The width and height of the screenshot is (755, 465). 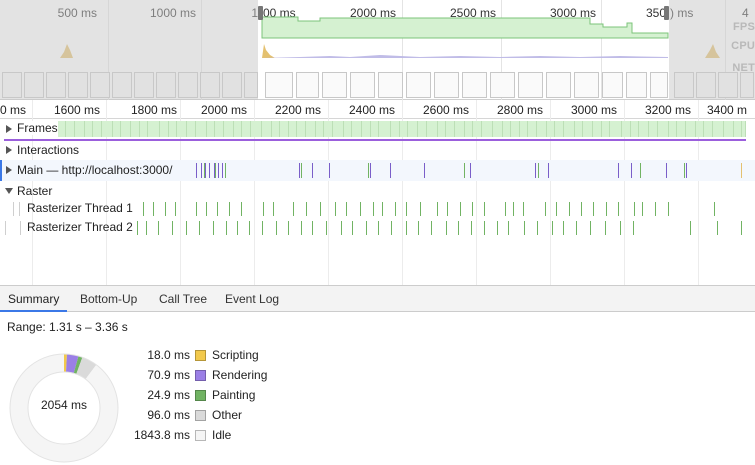 I want to click on collapse-icon, so click(x=9, y=191).